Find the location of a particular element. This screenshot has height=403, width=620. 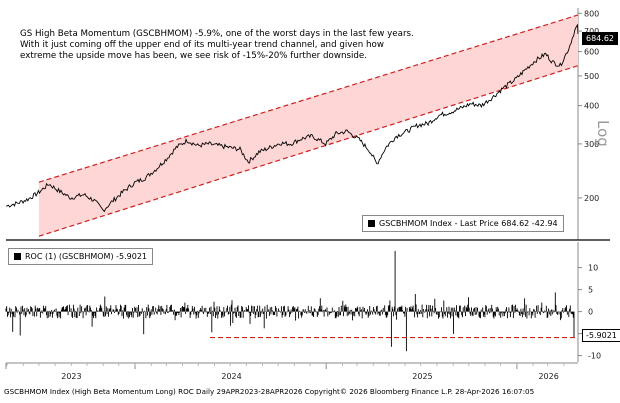

y-tick-label: 10 is located at coordinates (593, 268).